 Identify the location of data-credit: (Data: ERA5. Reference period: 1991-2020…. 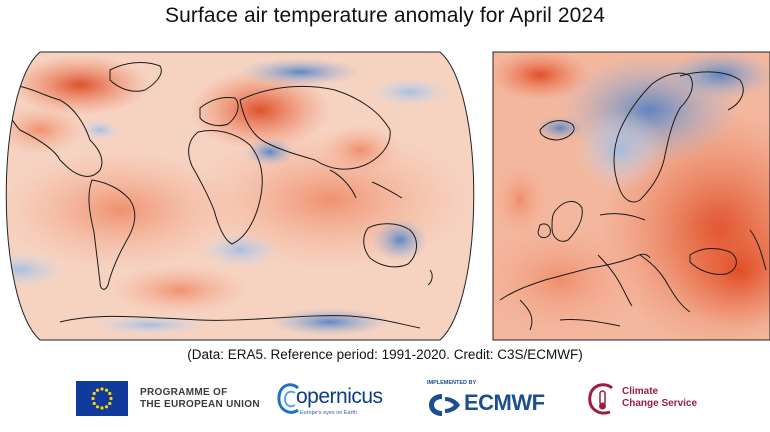
(385, 354).